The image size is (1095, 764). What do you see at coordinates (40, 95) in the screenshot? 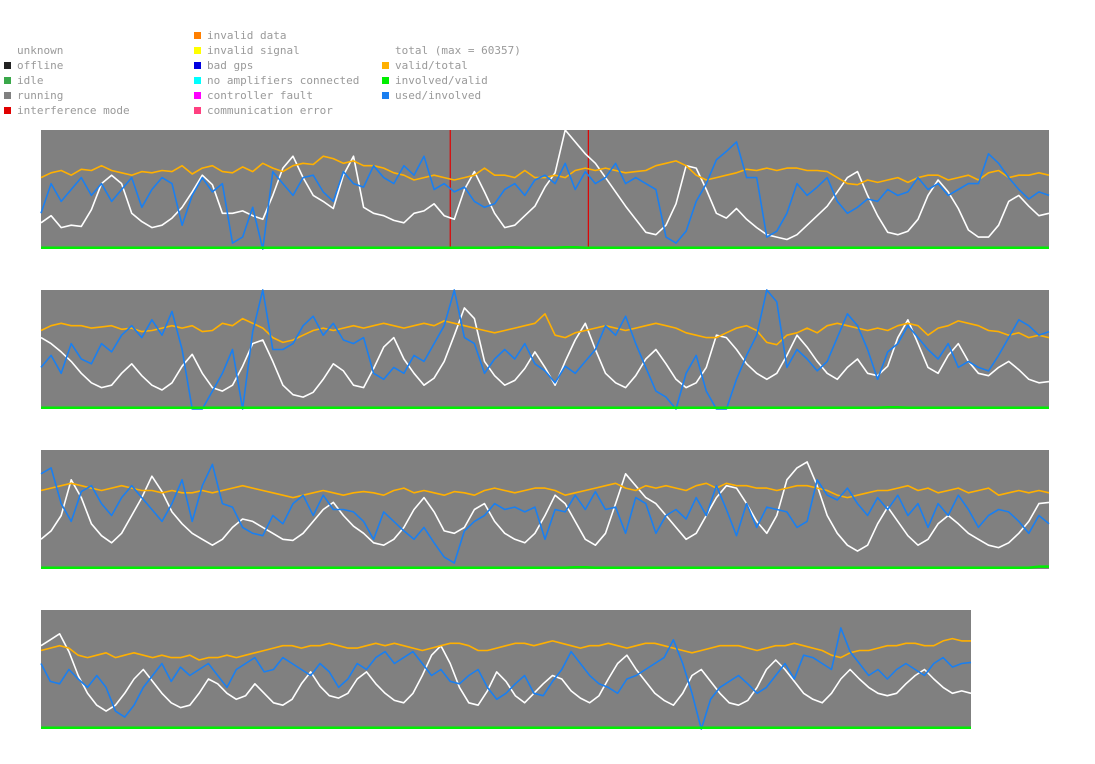
I see `legend-label: running` at bounding box center [40, 95].